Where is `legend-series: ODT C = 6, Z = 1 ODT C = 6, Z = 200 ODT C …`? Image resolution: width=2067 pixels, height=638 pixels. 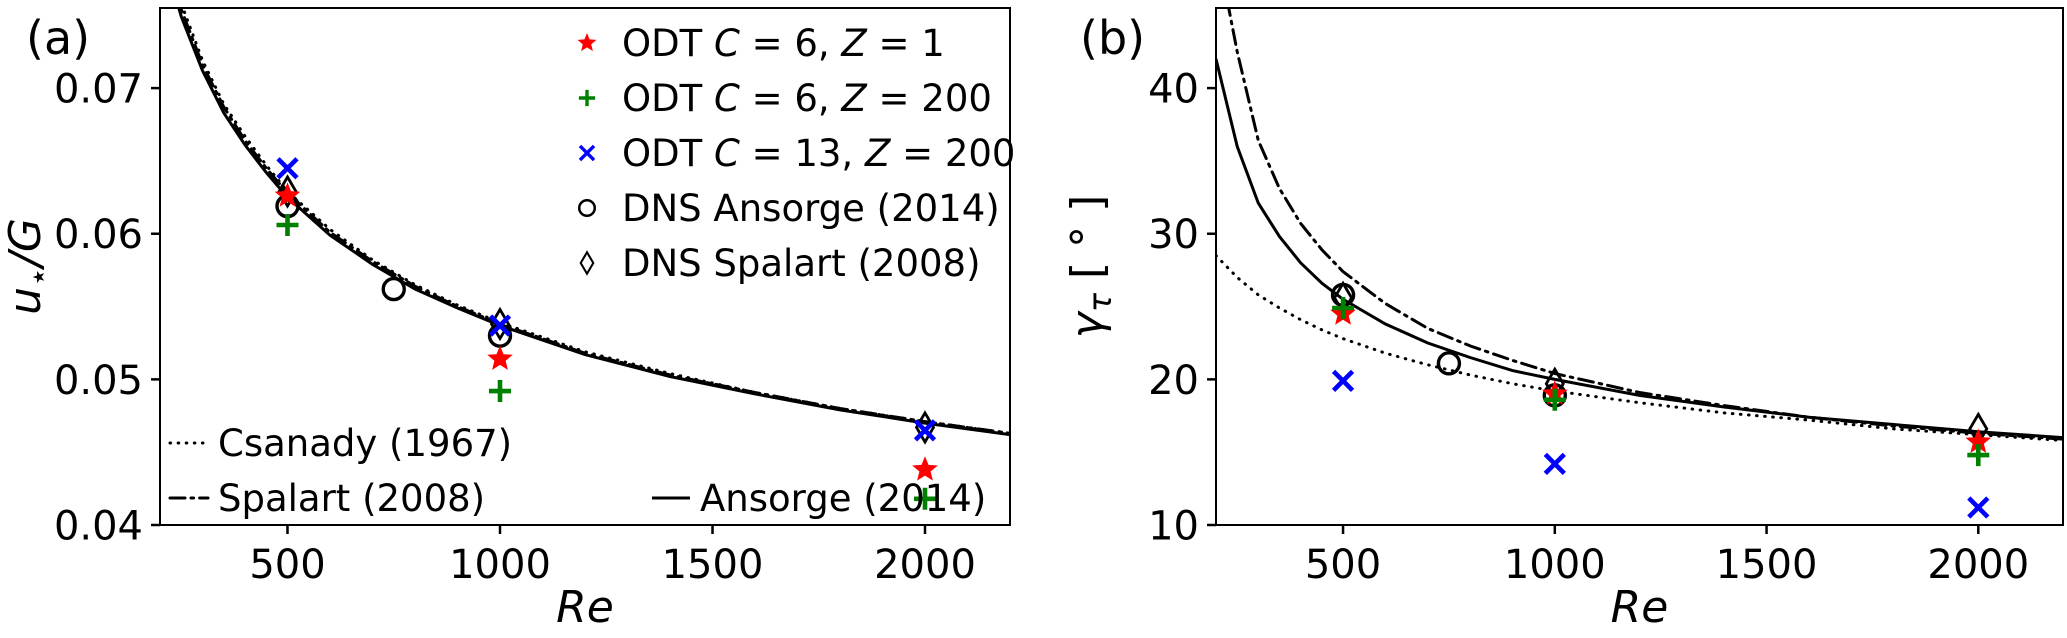
legend-series: ODT C = 6, Z = 1 ODT C = 6, Z = 200 ODT C … is located at coordinates (796, 153).